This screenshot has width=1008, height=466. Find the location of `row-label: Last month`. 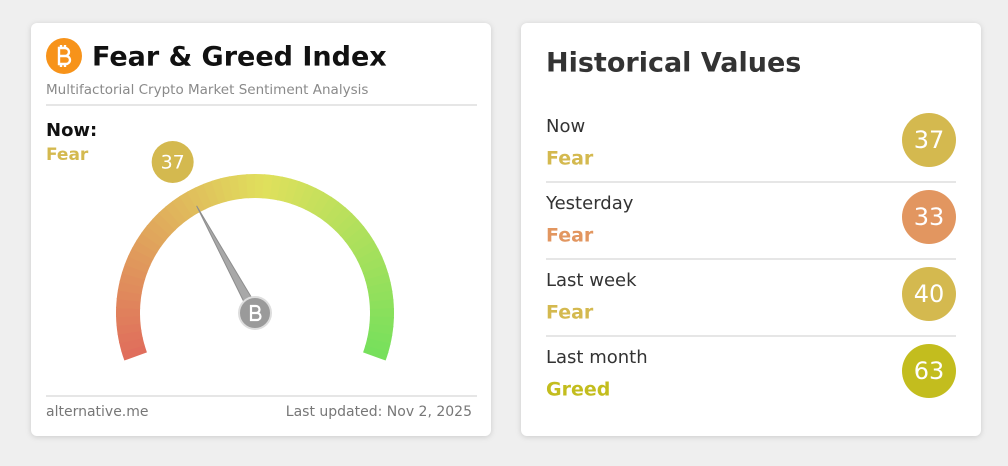

row-label: Last month is located at coordinates (597, 357).